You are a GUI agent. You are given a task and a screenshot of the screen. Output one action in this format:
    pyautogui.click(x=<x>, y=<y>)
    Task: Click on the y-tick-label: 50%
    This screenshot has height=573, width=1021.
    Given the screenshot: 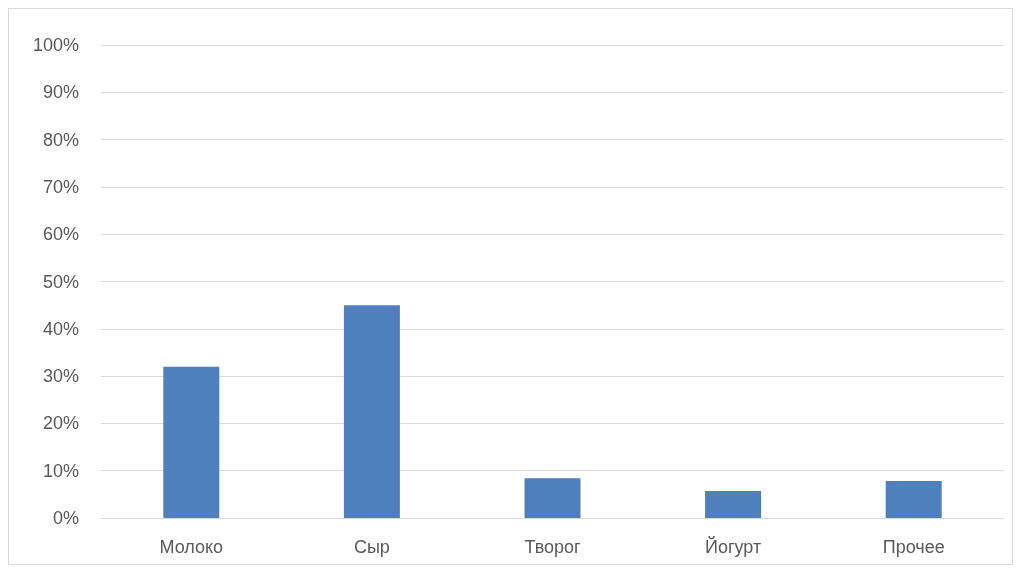 What is the action you would take?
    pyautogui.click(x=60, y=281)
    